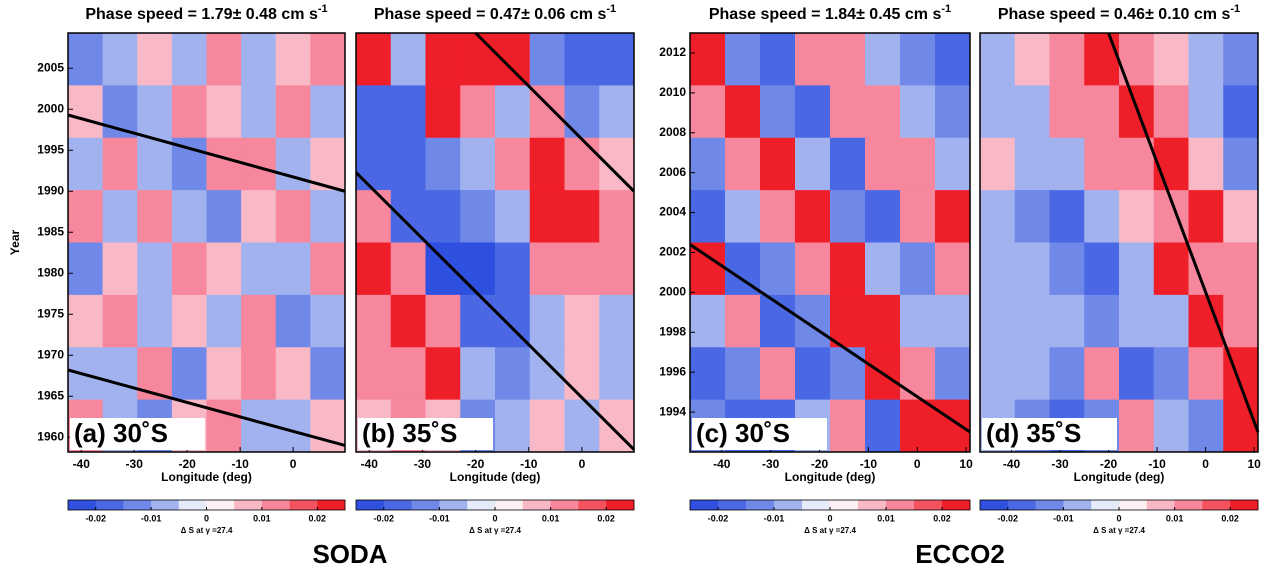 This screenshot has height=573, width=1273. I want to click on phase-line, so click(206, 407).